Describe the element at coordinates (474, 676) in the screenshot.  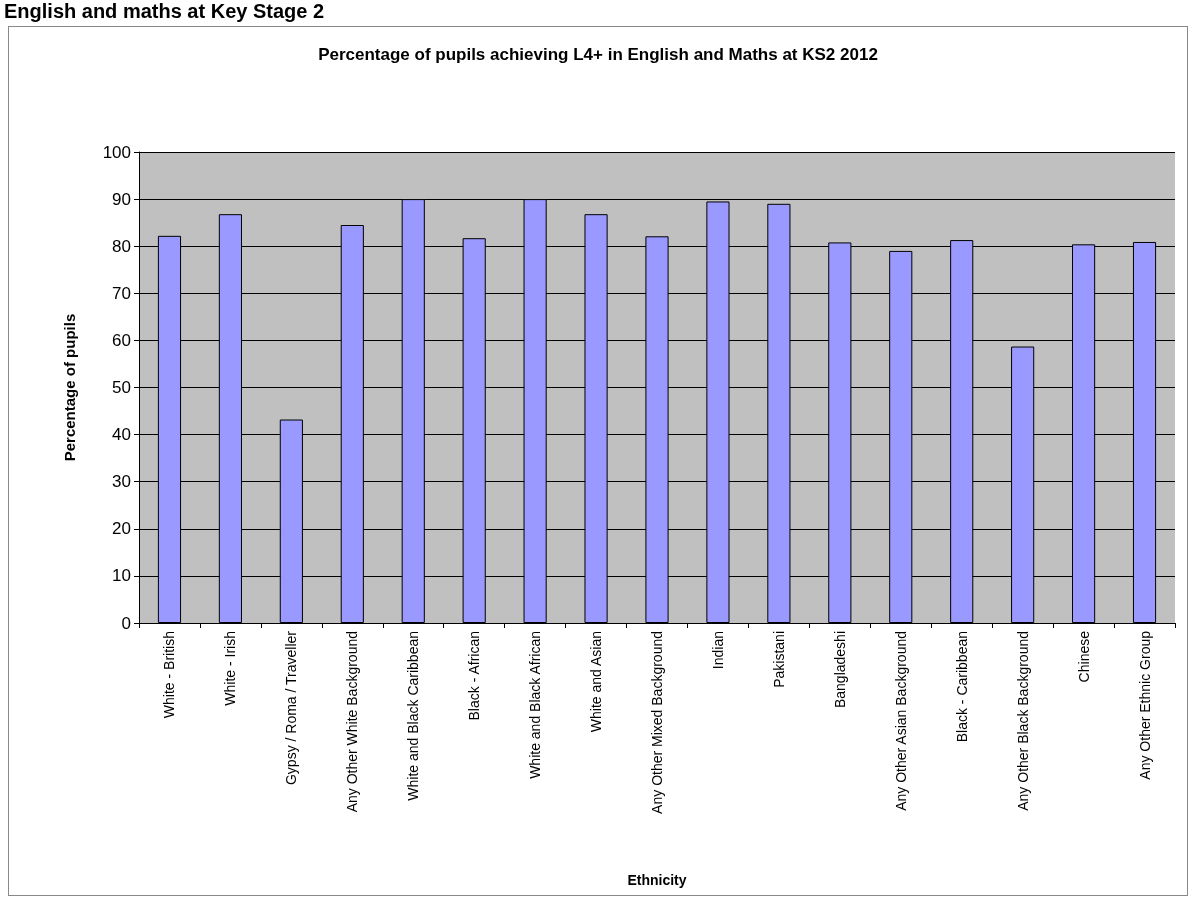
I see `x-tick-label: Black - African` at that location.